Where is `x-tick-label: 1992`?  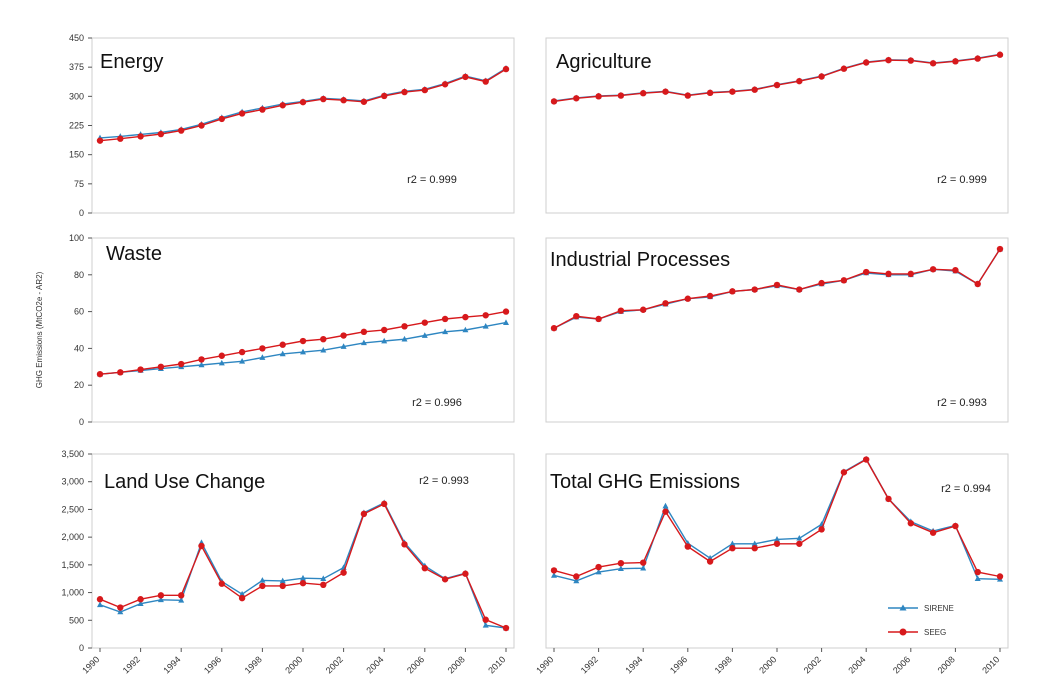 x-tick-label: 1992 is located at coordinates (589, 664).